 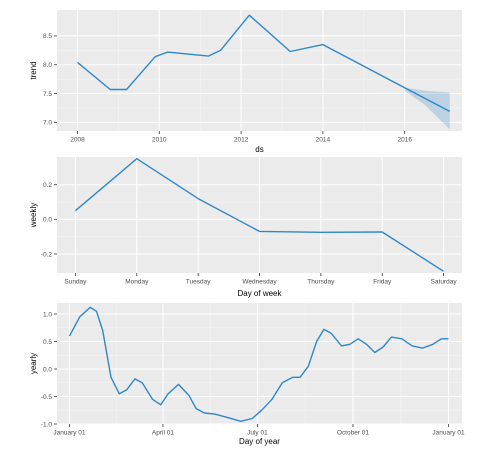 What do you see at coordinates (47, 36) in the screenshot?
I see `trend-y-tick-label: 8.5` at bounding box center [47, 36].